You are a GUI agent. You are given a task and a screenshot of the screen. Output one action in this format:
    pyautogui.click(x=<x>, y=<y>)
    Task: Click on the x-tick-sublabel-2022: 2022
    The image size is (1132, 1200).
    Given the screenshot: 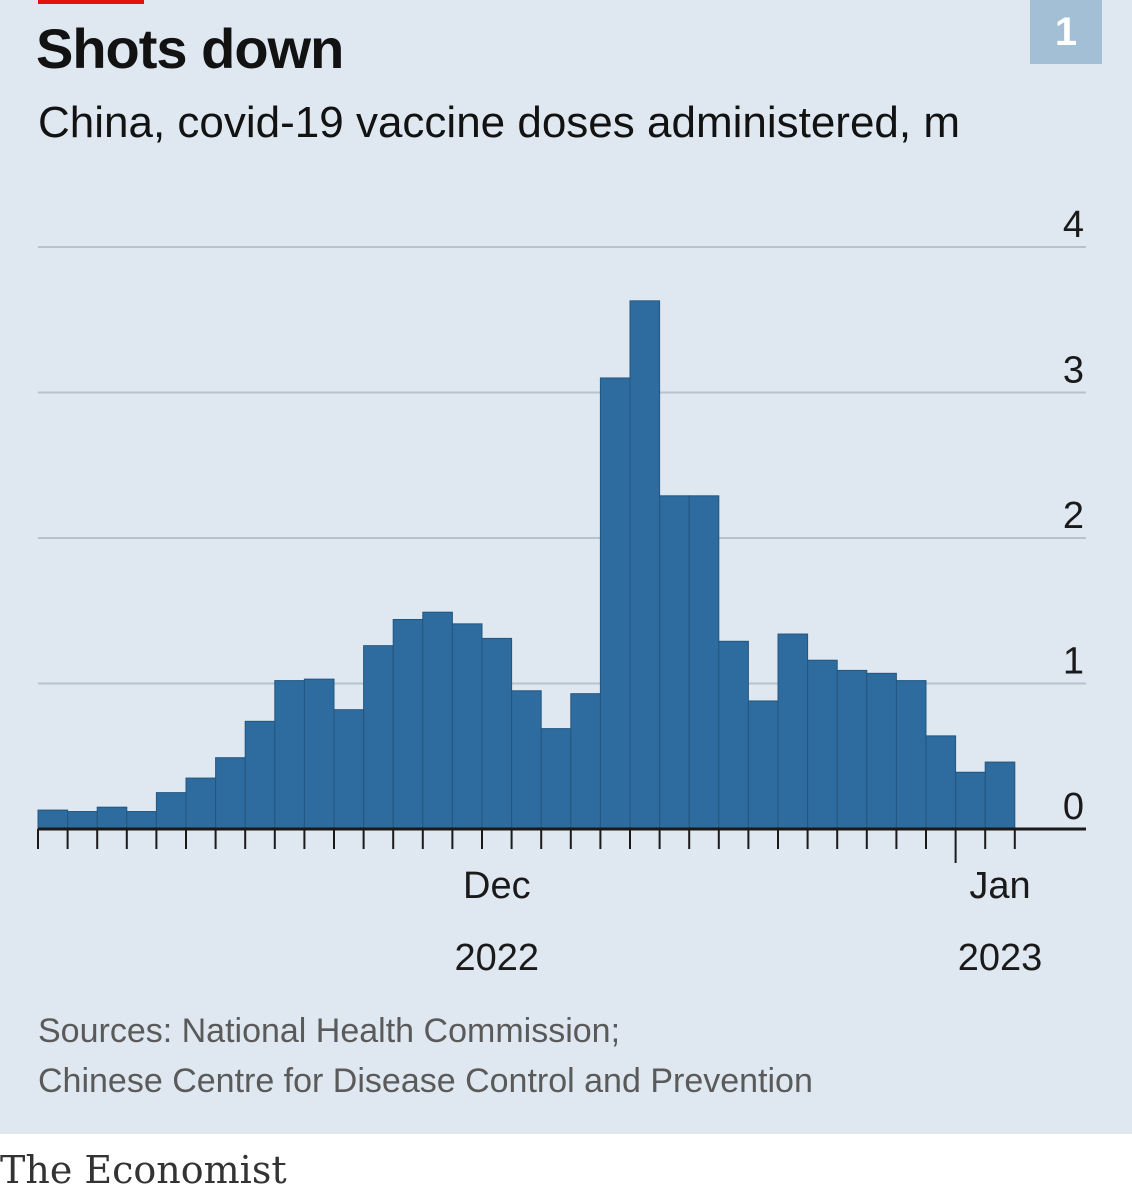 What is the action you would take?
    pyautogui.click(x=497, y=958)
    